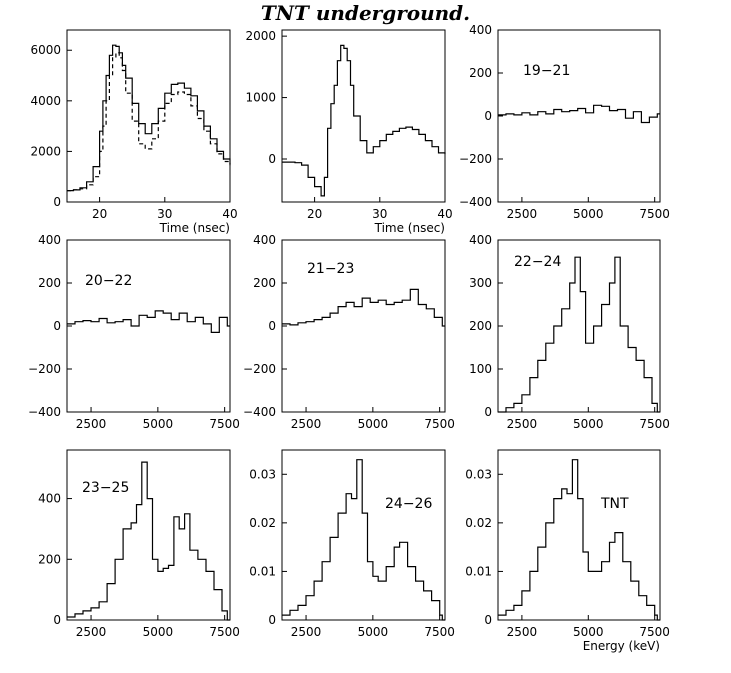 This screenshot has height=673, width=731. Describe the element at coordinates (105, 488) in the screenshot. I see `panel-label: 23−25` at that location.